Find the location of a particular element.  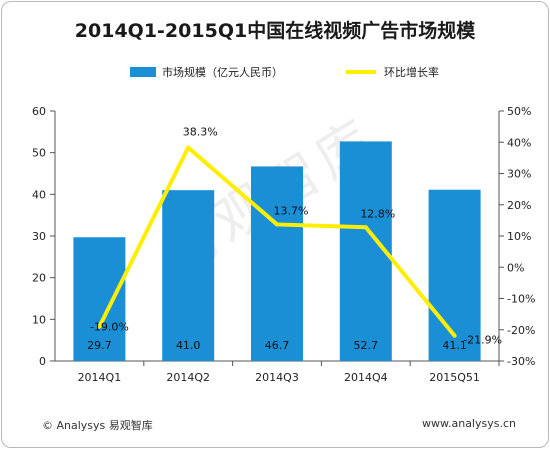

x-tick-label: 2014Q1 is located at coordinates (100, 377).